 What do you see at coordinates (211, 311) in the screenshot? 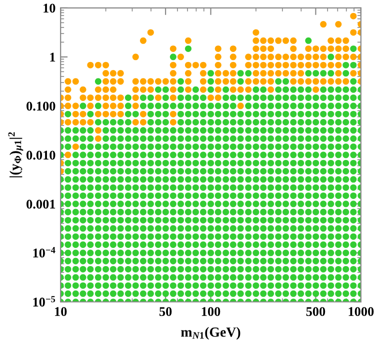
I see `x-tick-label: 100` at bounding box center [211, 311].